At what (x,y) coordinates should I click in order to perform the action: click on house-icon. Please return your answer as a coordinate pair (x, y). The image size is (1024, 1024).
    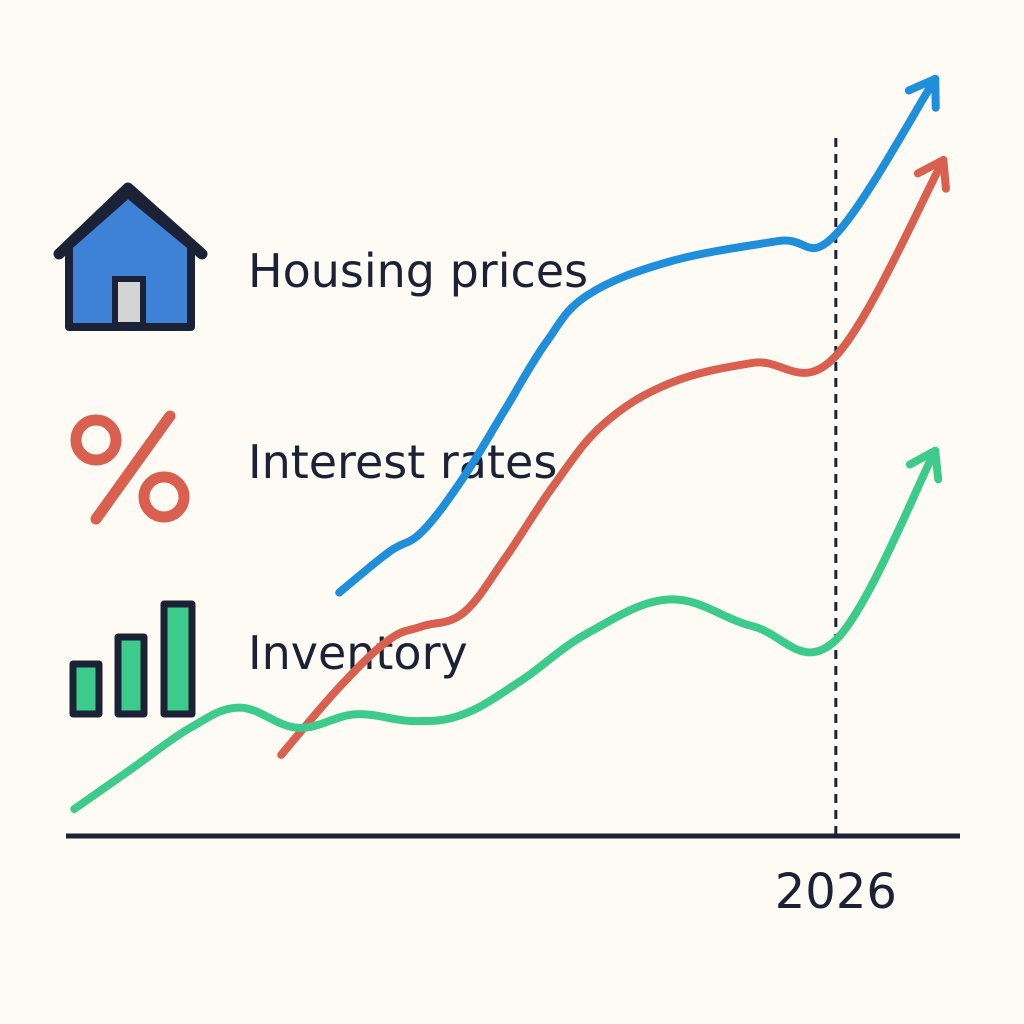
    Looking at the image, I should click on (130, 256).